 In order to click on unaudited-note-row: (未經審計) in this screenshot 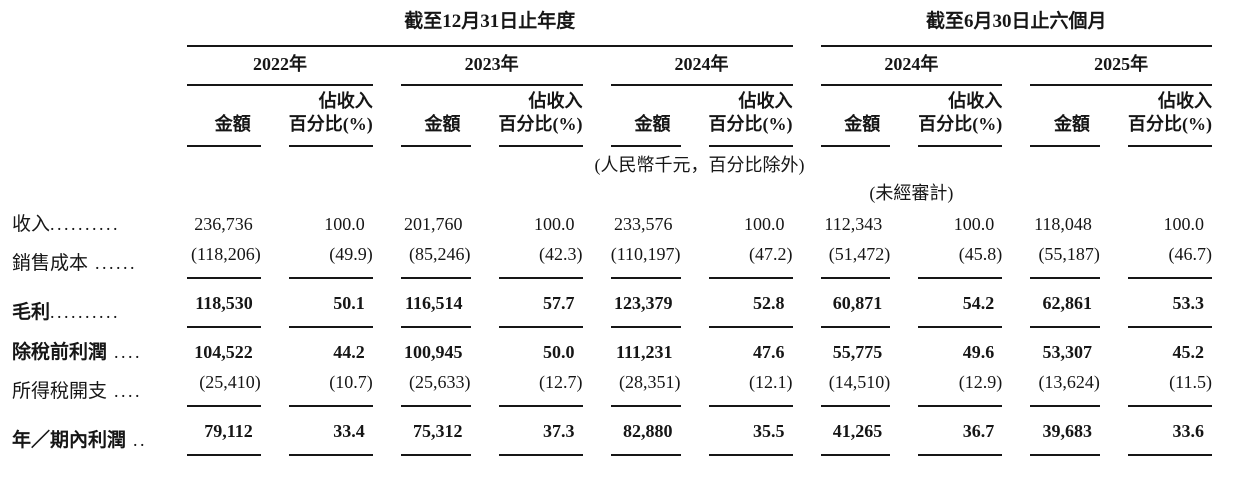, I will do `click(612, 194)`.